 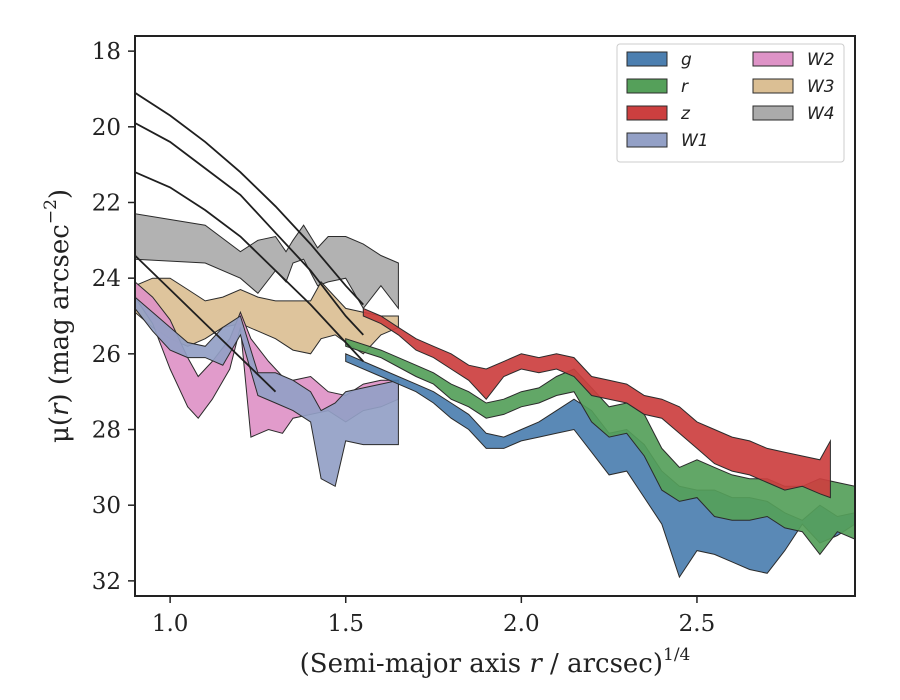 What do you see at coordinates (521, 624) in the screenshot?
I see `x-tick-label: 2.0` at bounding box center [521, 624].